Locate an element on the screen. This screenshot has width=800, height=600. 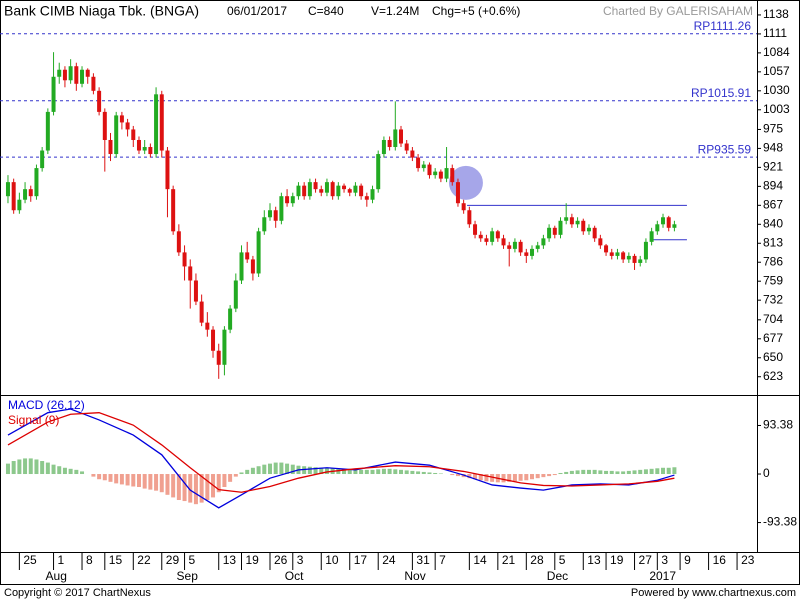
x-tick-label: 21 is located at coordinates (509, 560).